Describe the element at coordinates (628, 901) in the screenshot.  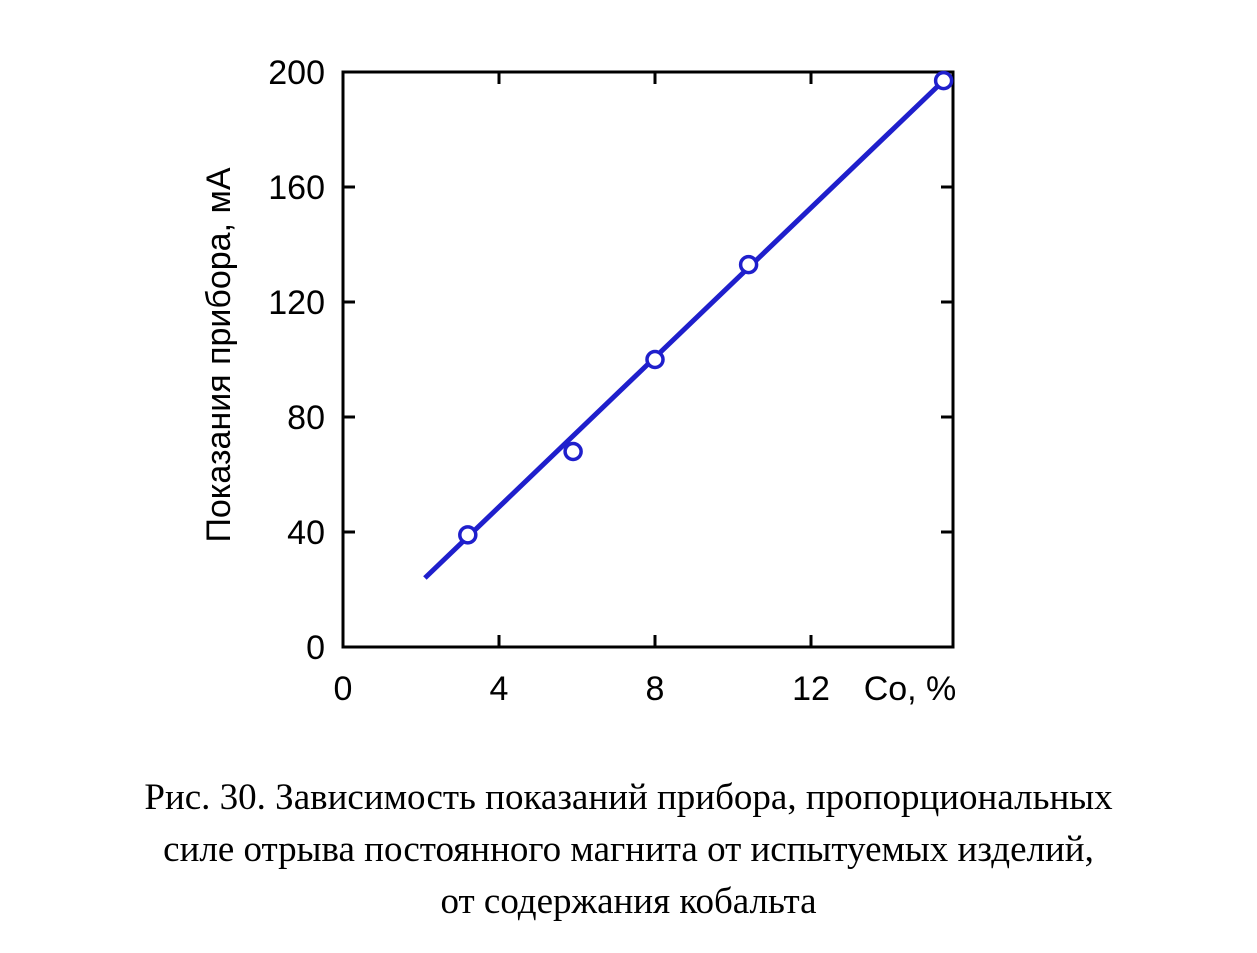
I see `caption-line-3: от содержания кобальта` at that location.